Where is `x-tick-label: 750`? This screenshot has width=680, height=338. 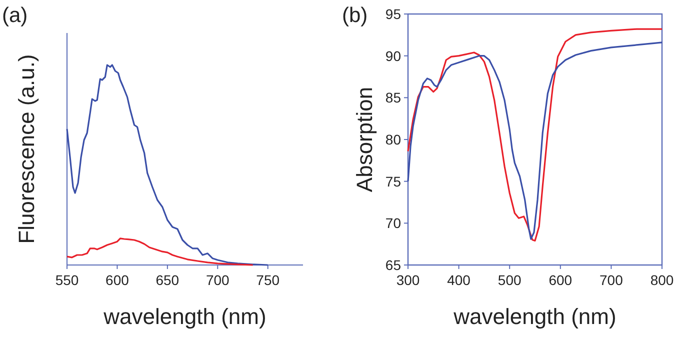
x-tick-label: 750 is located at coordinates (268, 280).